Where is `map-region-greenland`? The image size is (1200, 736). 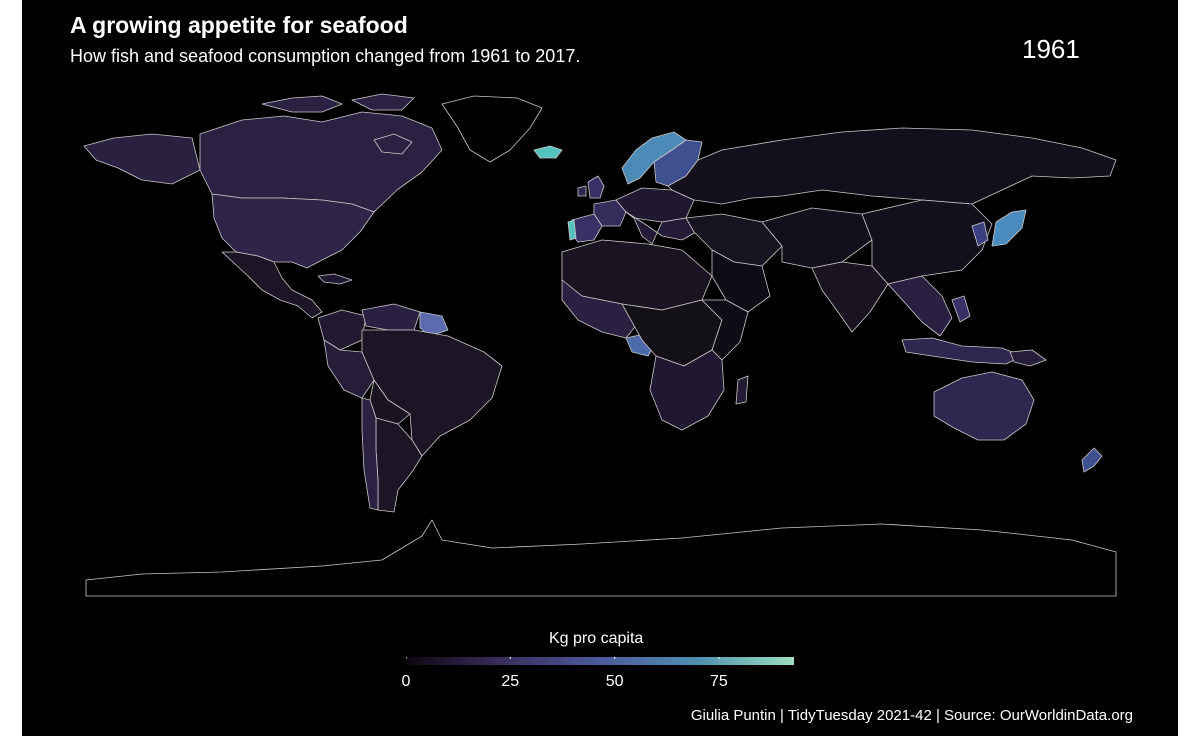
map-region-greenland is located at coordinates (492, 129).